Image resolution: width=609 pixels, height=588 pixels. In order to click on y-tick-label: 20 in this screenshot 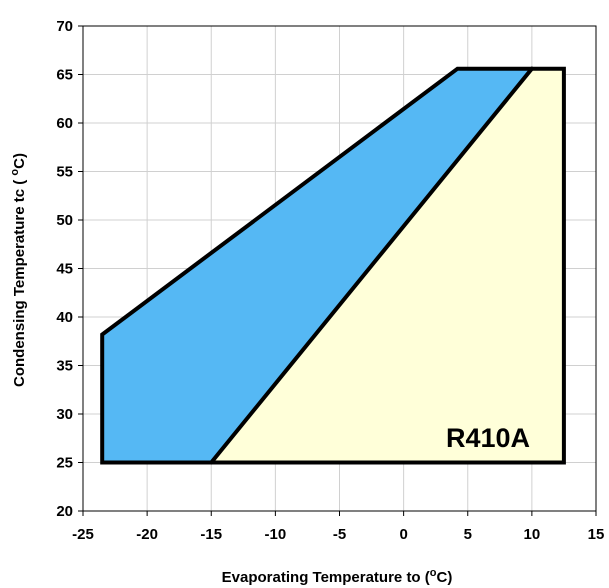, I will do `click(64, 511)`.